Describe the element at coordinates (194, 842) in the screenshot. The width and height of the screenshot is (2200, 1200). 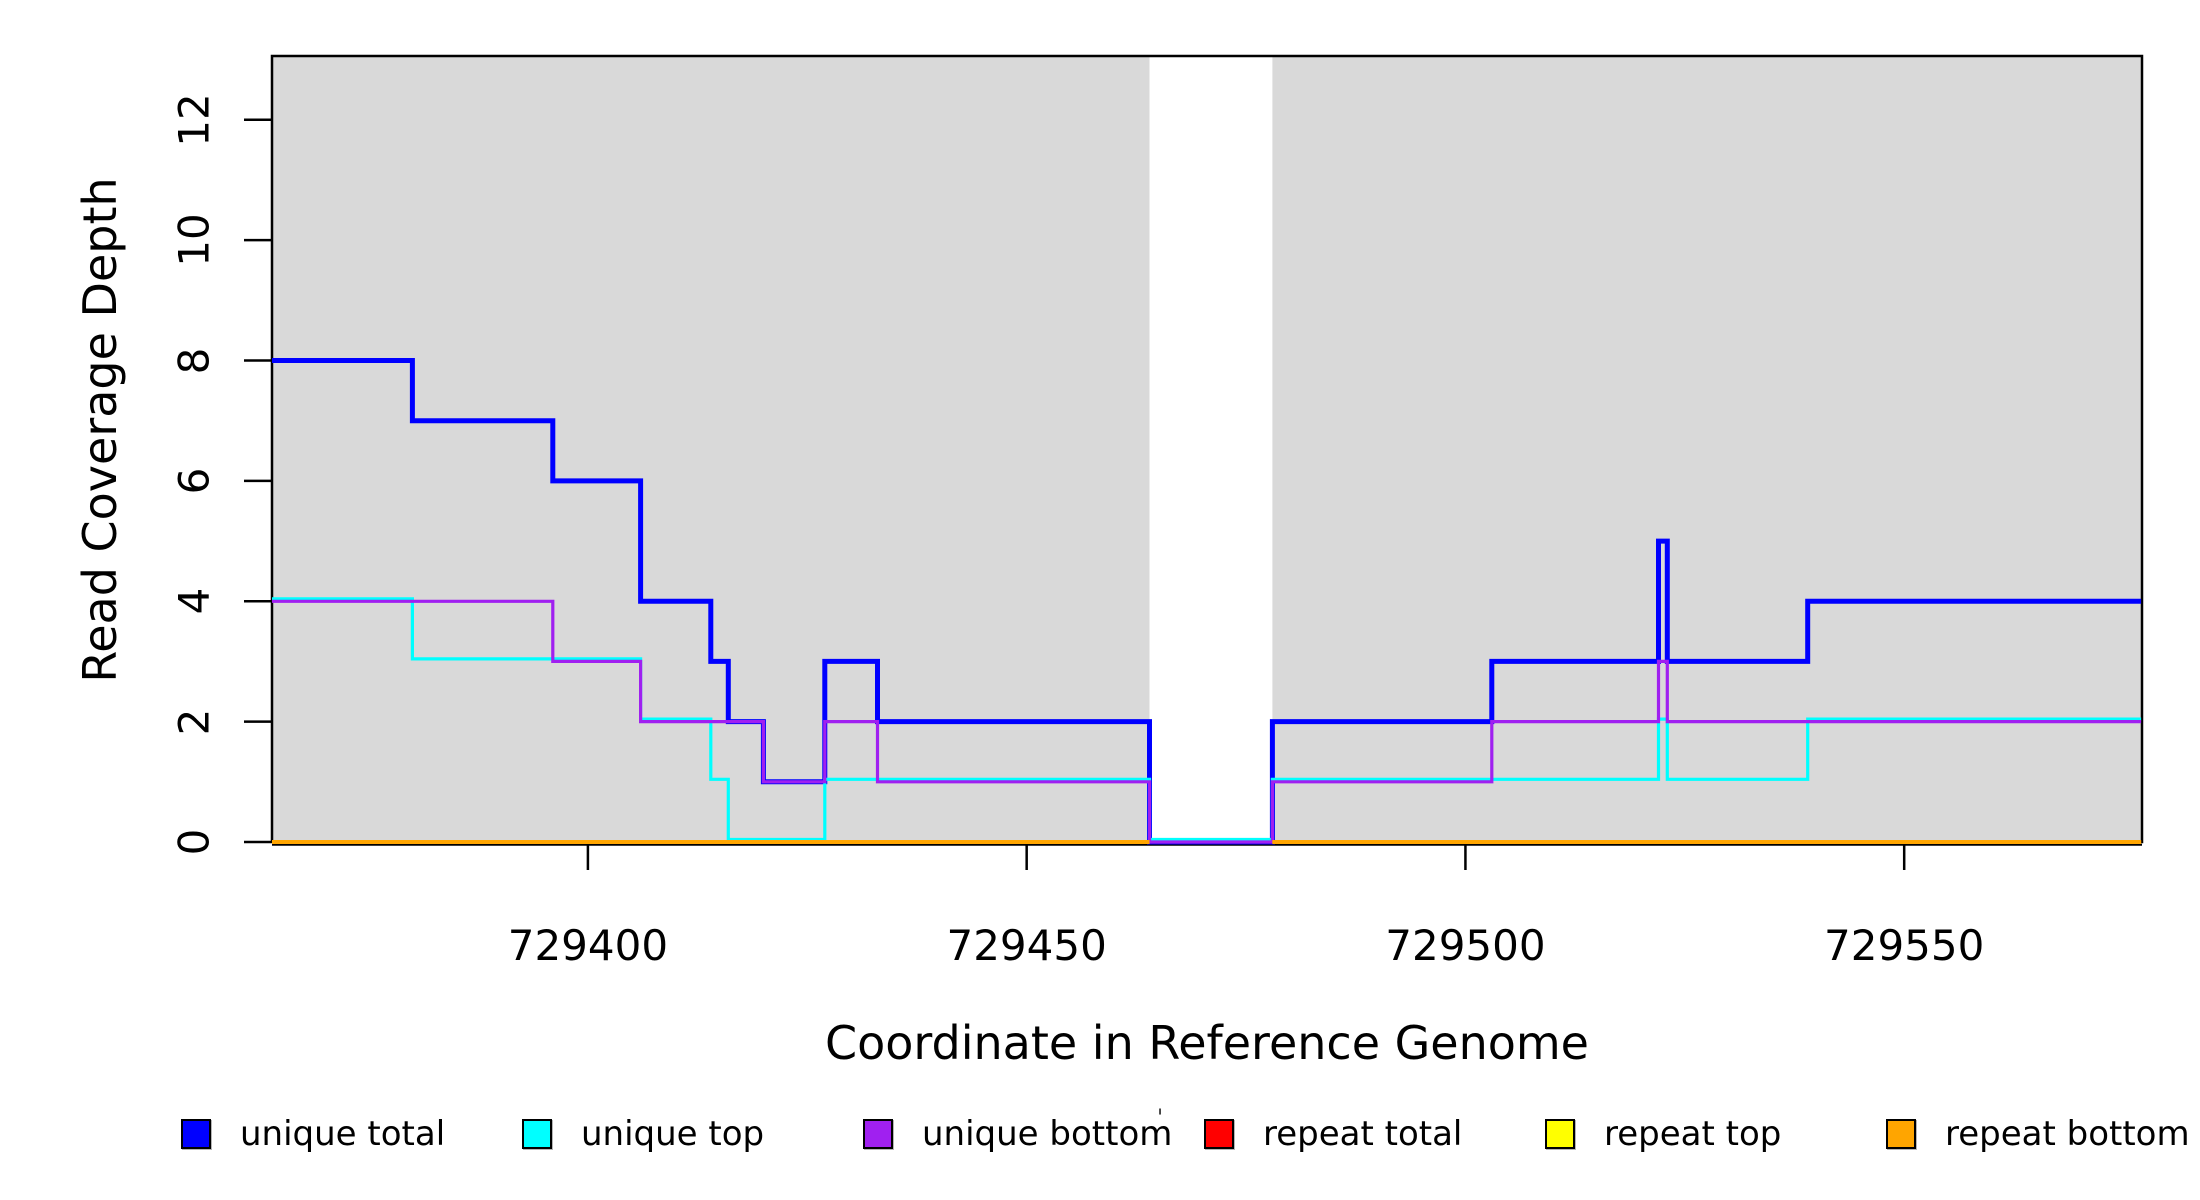
I see `y-tick-label: 0` at that location.